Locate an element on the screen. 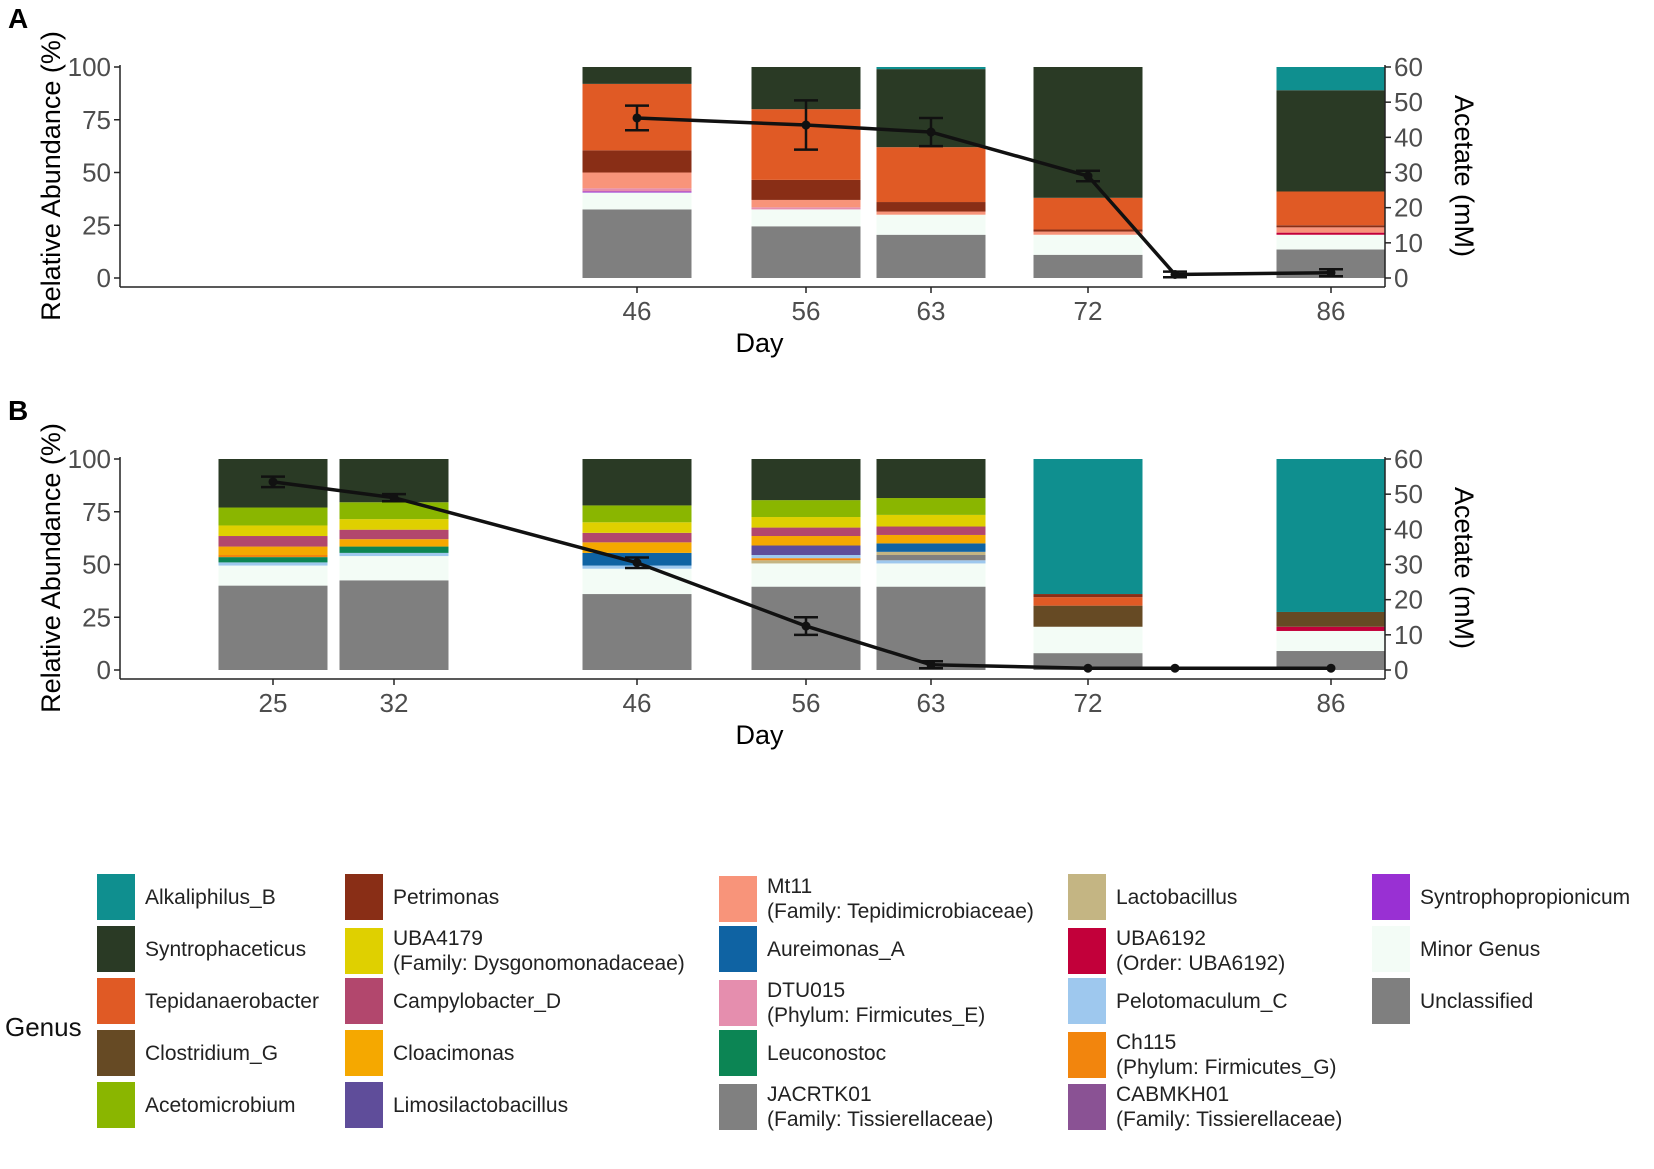 The height and width of the screenshot is (1169, 1654). y2-tick-label: 50 is located at coordinates (1408, 494).